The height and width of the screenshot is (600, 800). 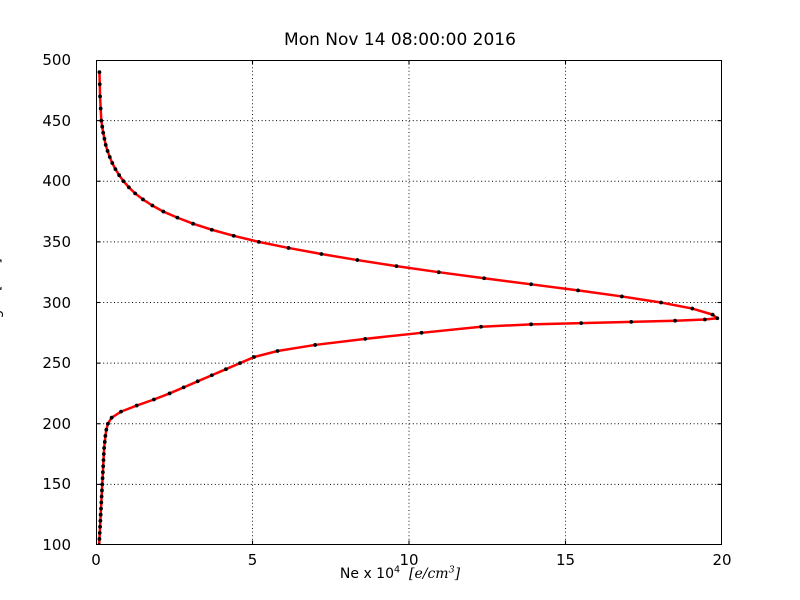 What do you see at coordinates (397, 570) in the screenshot?
I see `x-axis-label-exponent: 4` at bounding box center [397, 570].